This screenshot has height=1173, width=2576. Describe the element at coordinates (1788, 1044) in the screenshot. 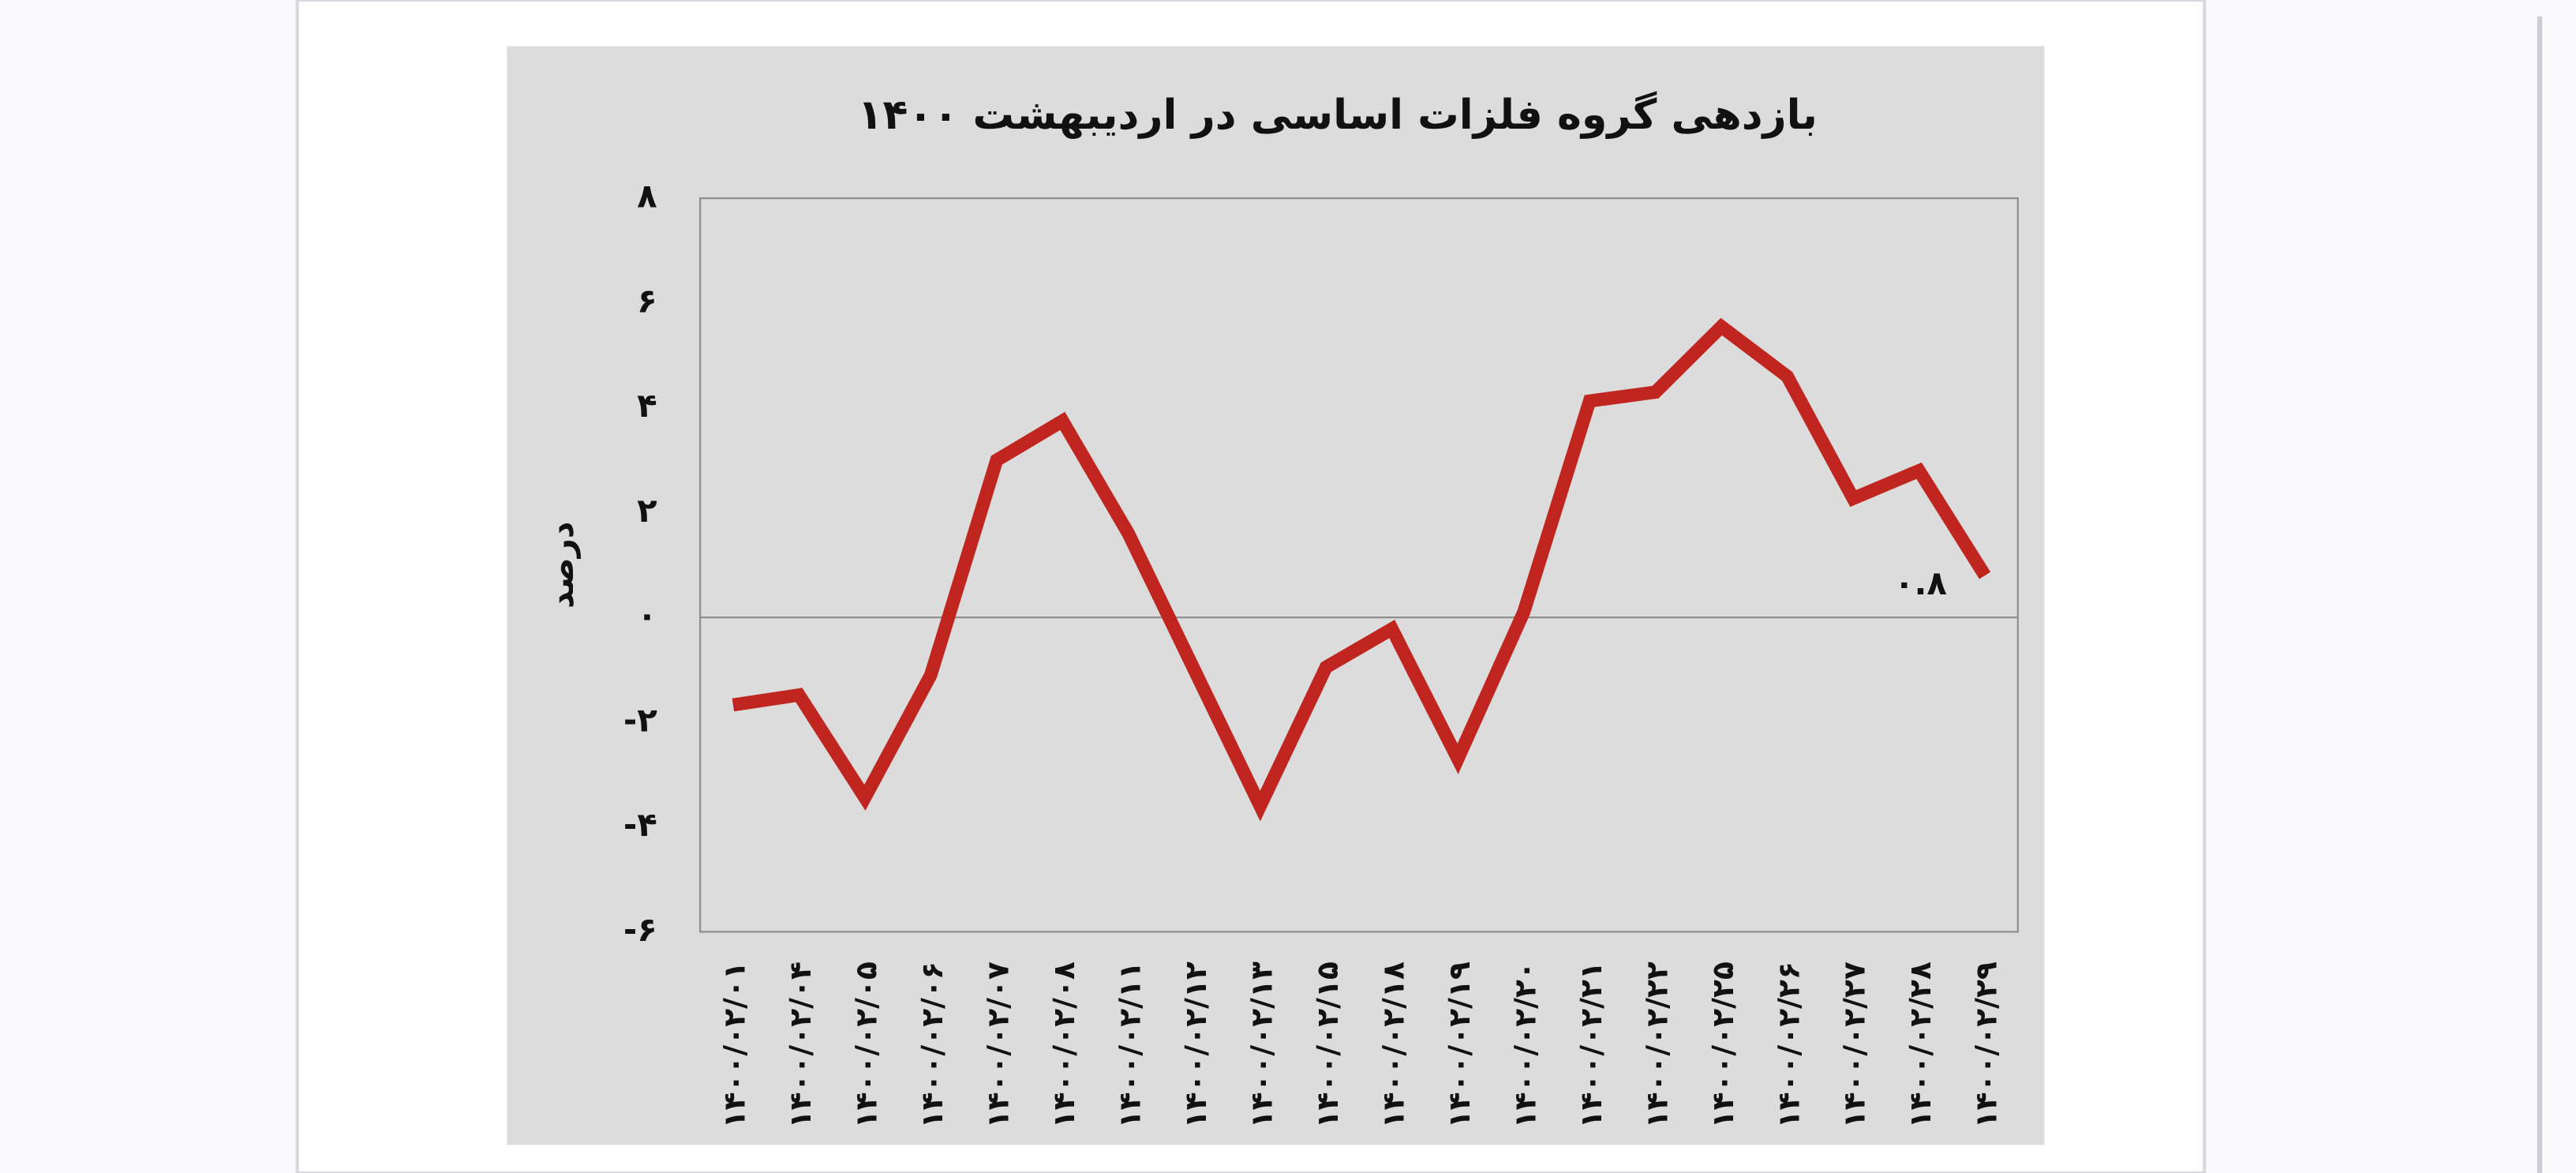

I see `x-tick-label: ۱۴۰۰/۰۲/۲۶` at that location.